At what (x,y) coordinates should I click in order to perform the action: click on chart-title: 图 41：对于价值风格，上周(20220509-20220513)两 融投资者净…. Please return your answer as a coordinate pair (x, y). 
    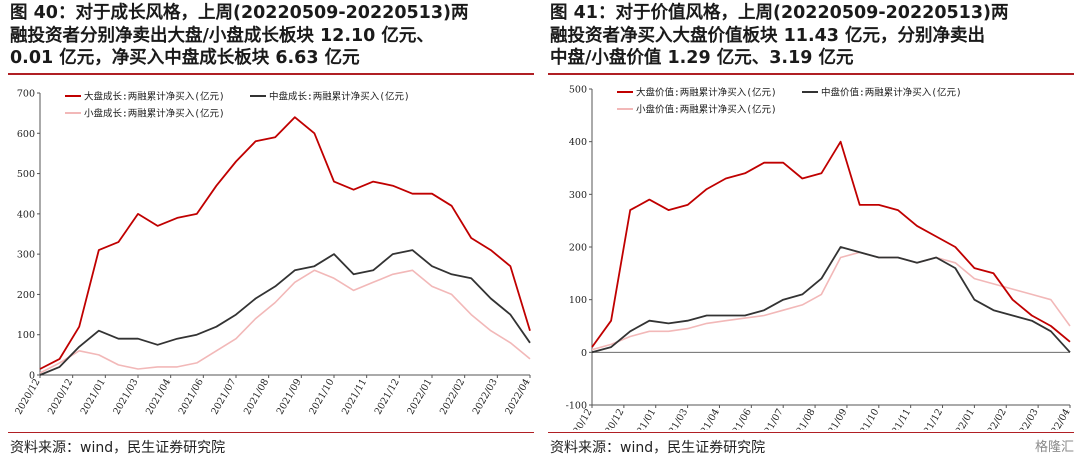
    Looking at the image, I should click on (812, 36).